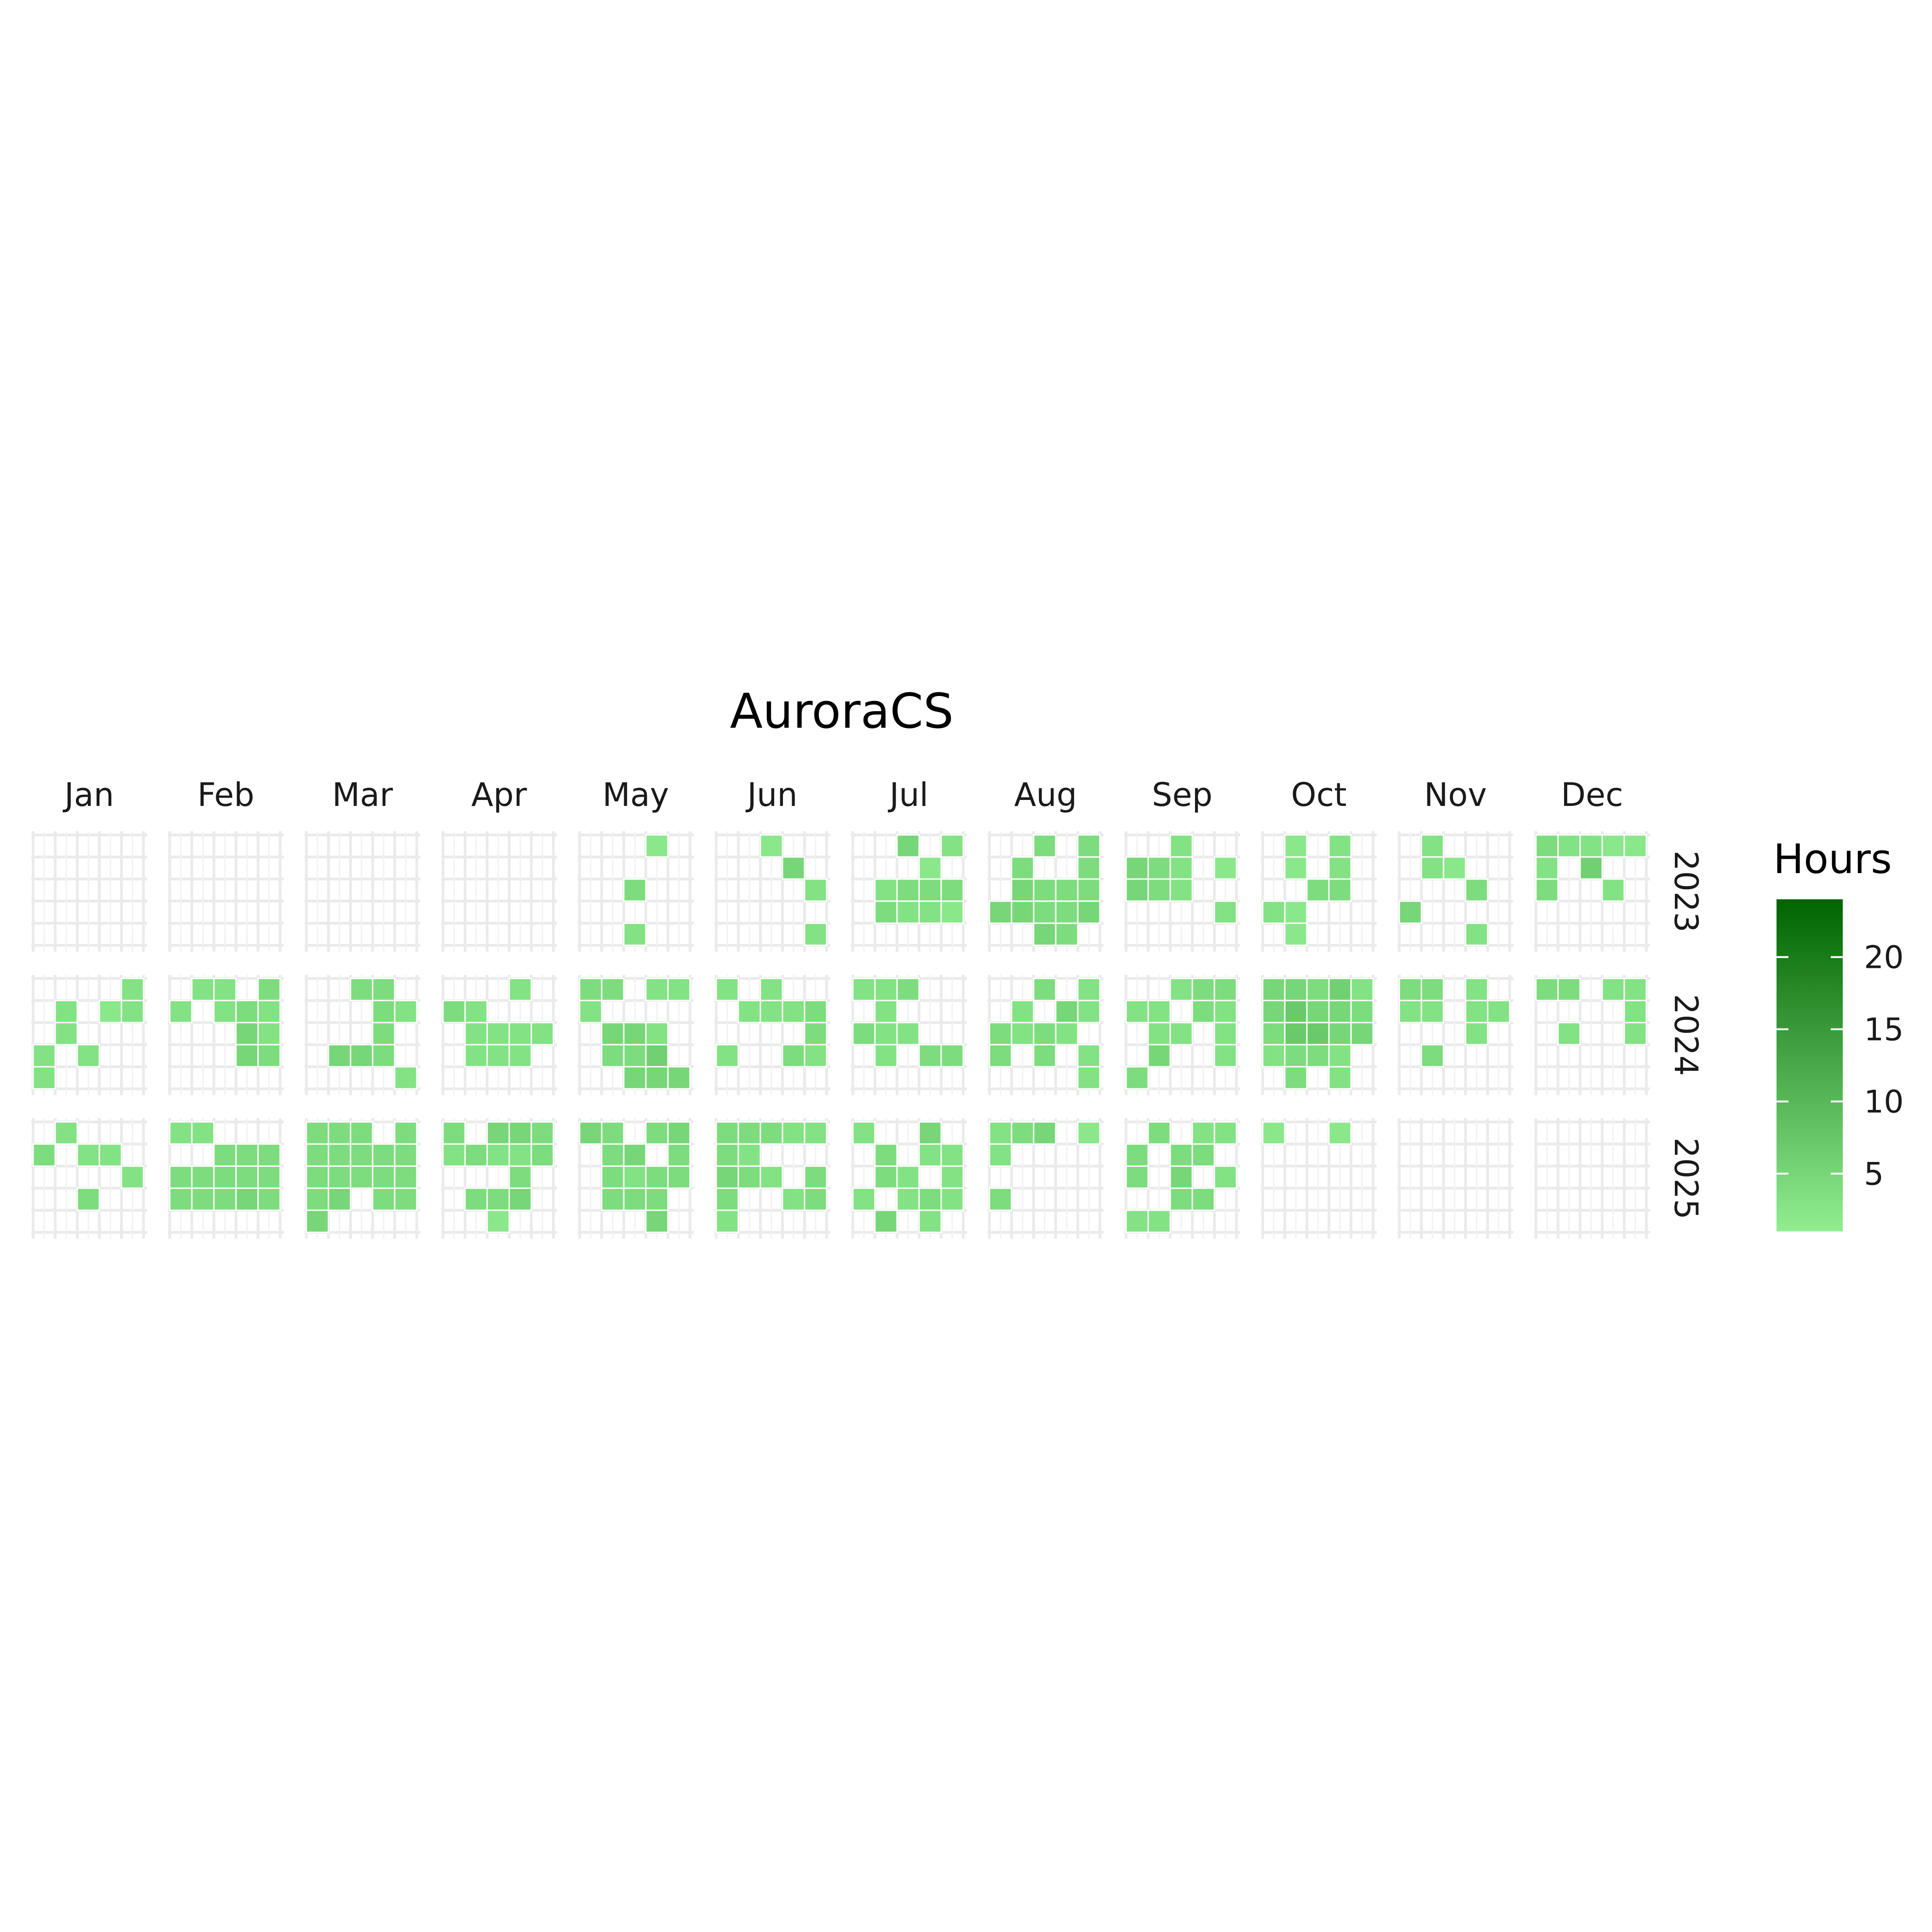  Describe the element at coordinates (771, 795) in the screenshot. I see `month-label-jun: Jun` at that location.